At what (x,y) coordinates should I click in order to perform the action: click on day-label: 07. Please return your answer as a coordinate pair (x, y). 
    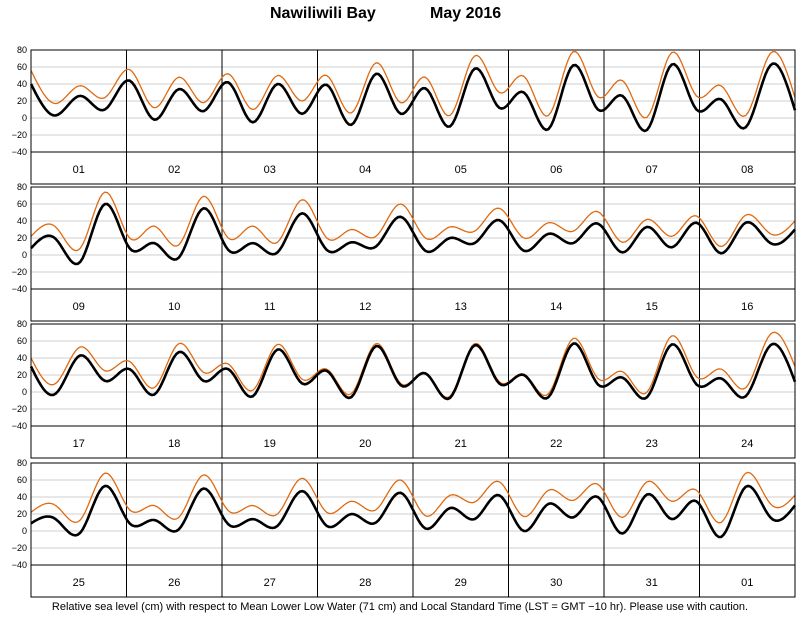
    Looking at the image, I should click on (652, 170).